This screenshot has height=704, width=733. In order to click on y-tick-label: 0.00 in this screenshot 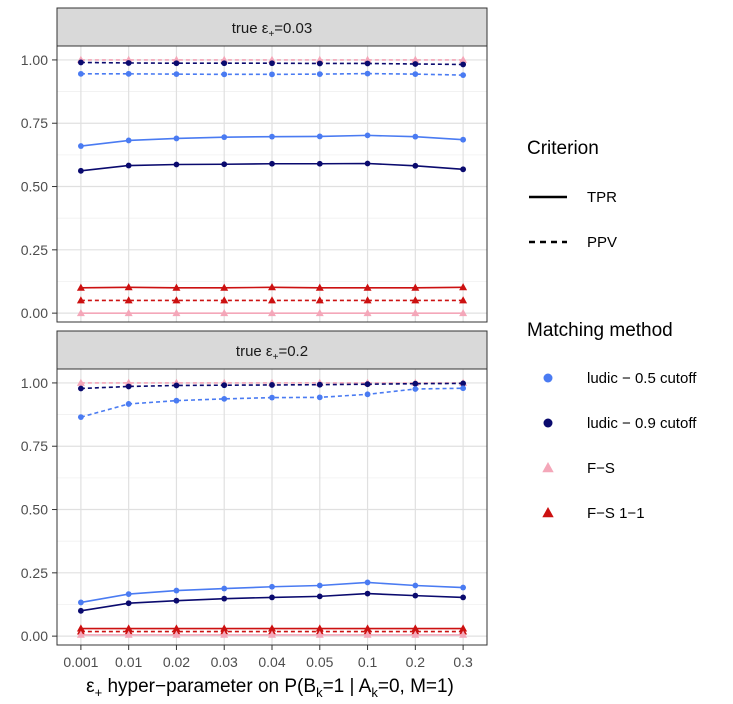, I will do `click(34, 636)`.